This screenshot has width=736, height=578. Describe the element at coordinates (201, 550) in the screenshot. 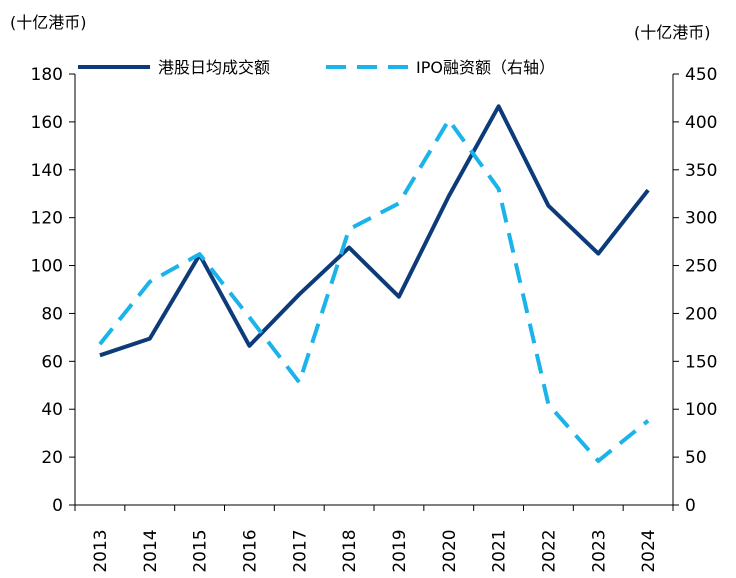

I see `x-tick-label: 2015` at that location.